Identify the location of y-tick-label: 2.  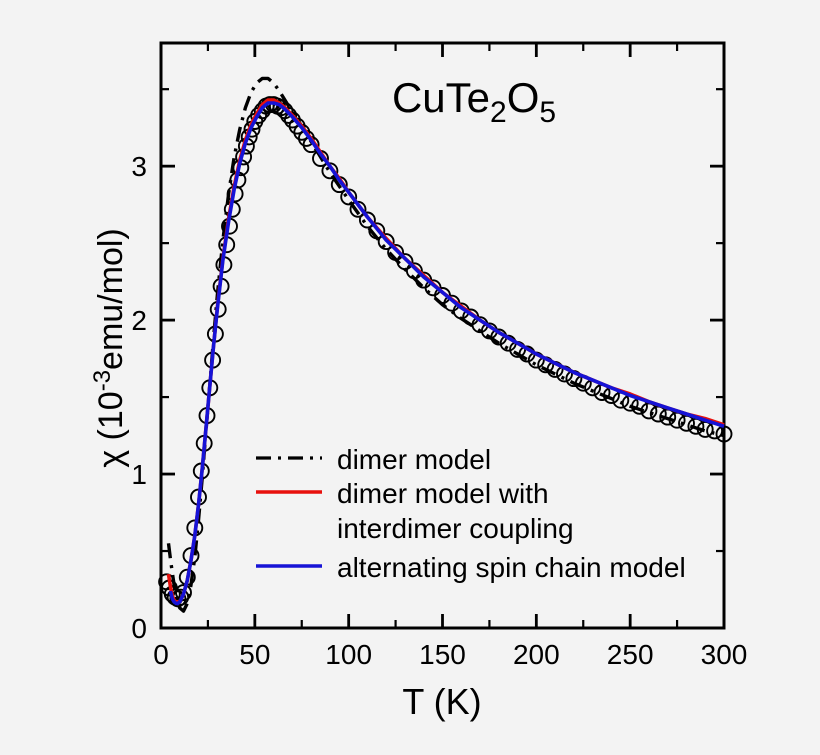
(139, 320).